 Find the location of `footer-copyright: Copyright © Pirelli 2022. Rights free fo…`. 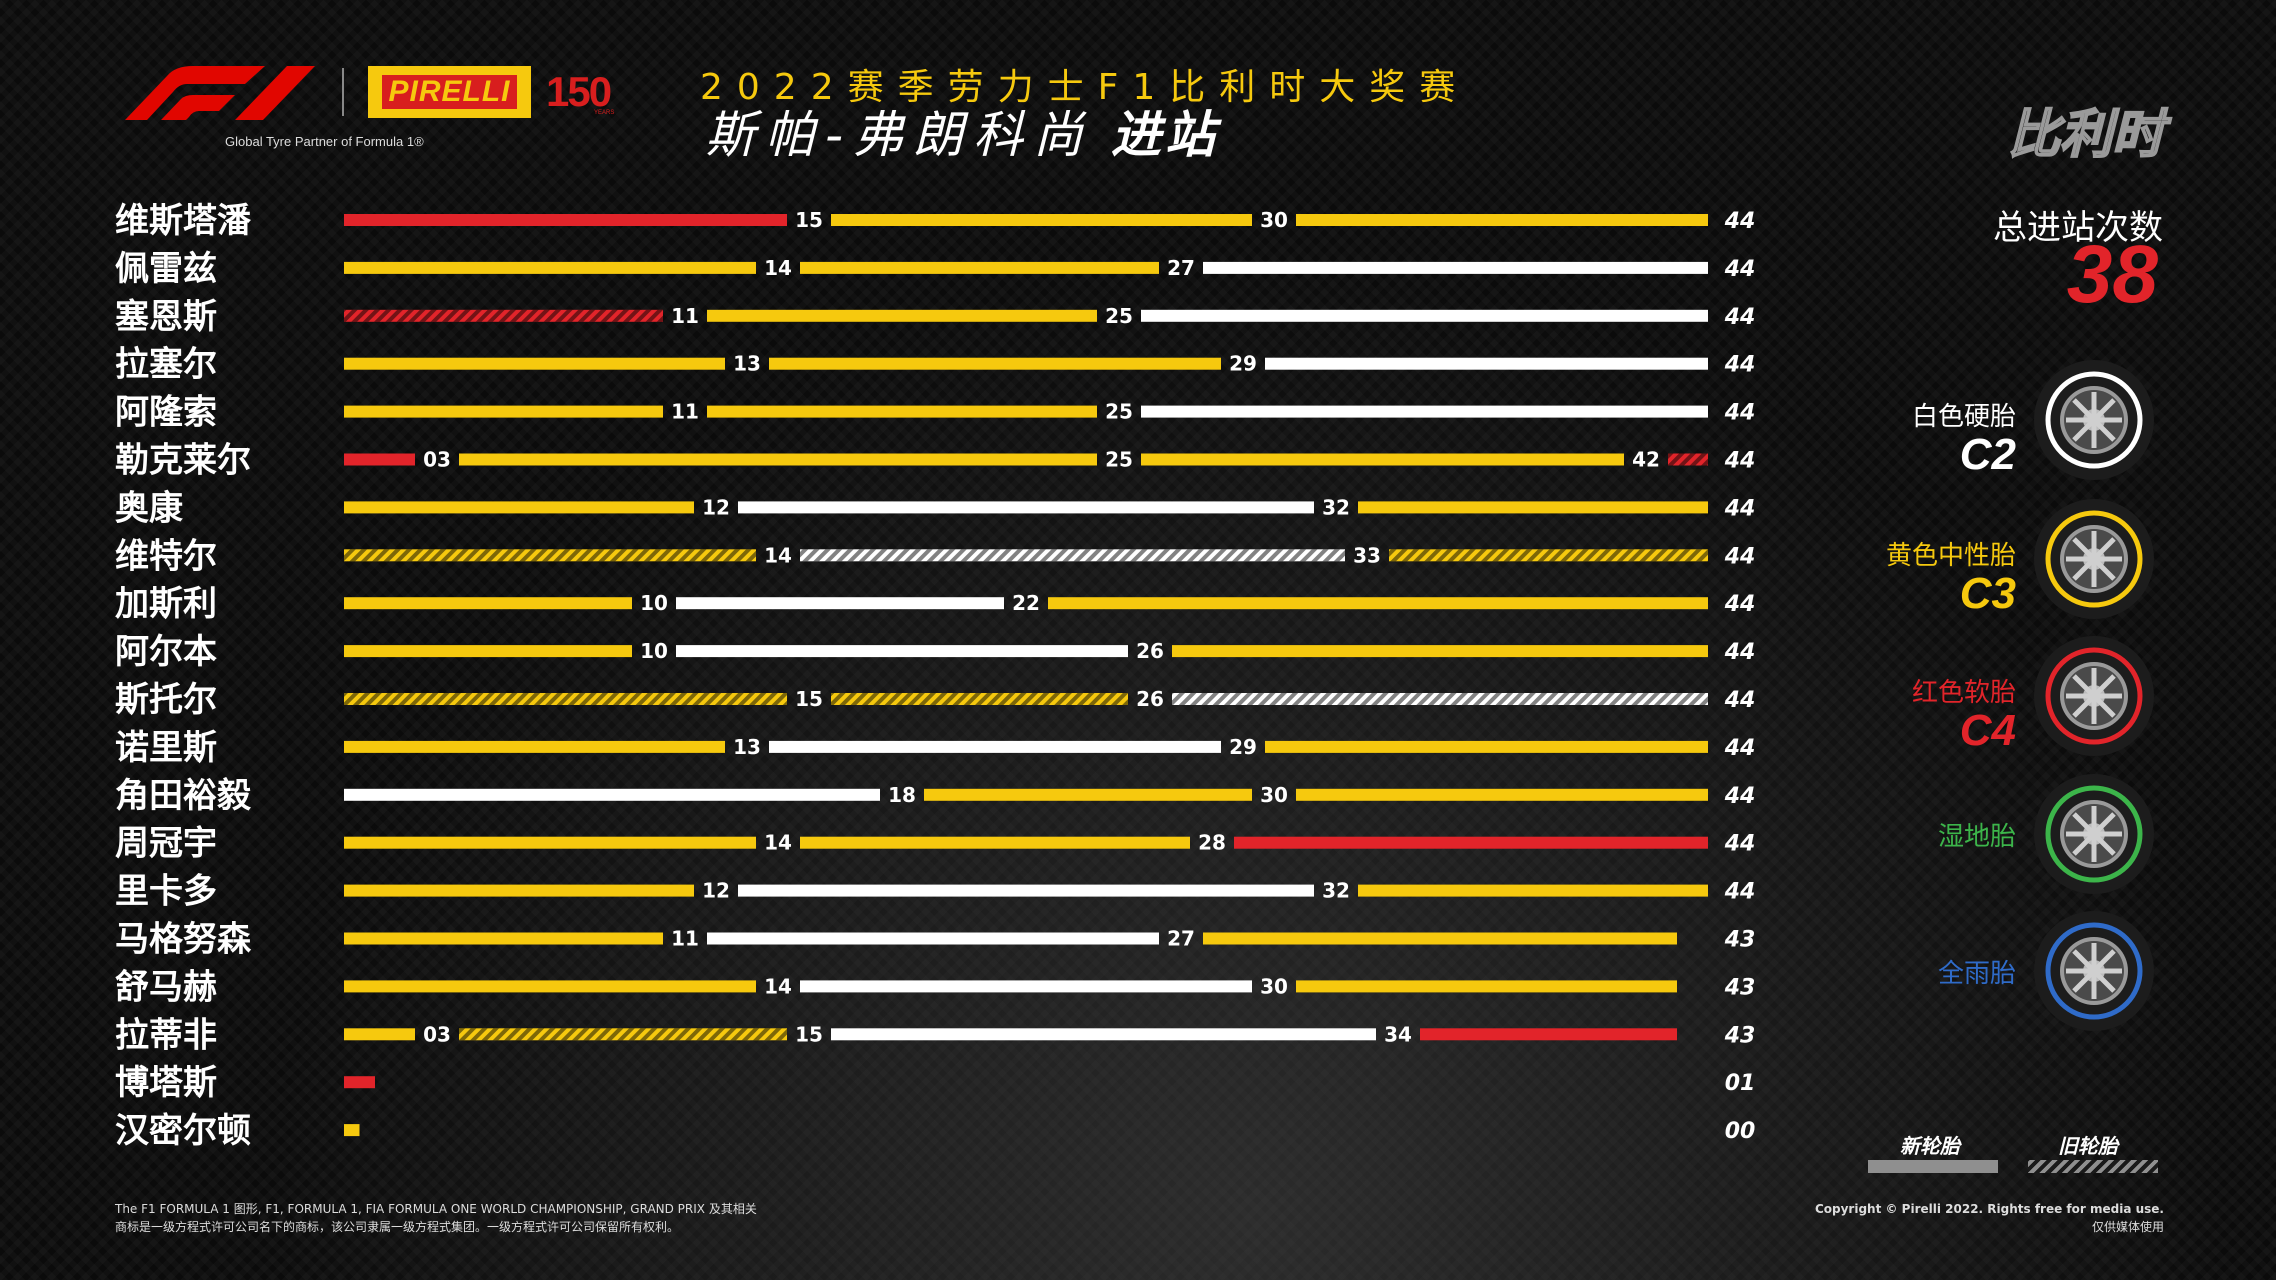

footer-copyright: Copyright © Pirelli 2022. Rights free fo… is located at coordinates (1989, 1218).